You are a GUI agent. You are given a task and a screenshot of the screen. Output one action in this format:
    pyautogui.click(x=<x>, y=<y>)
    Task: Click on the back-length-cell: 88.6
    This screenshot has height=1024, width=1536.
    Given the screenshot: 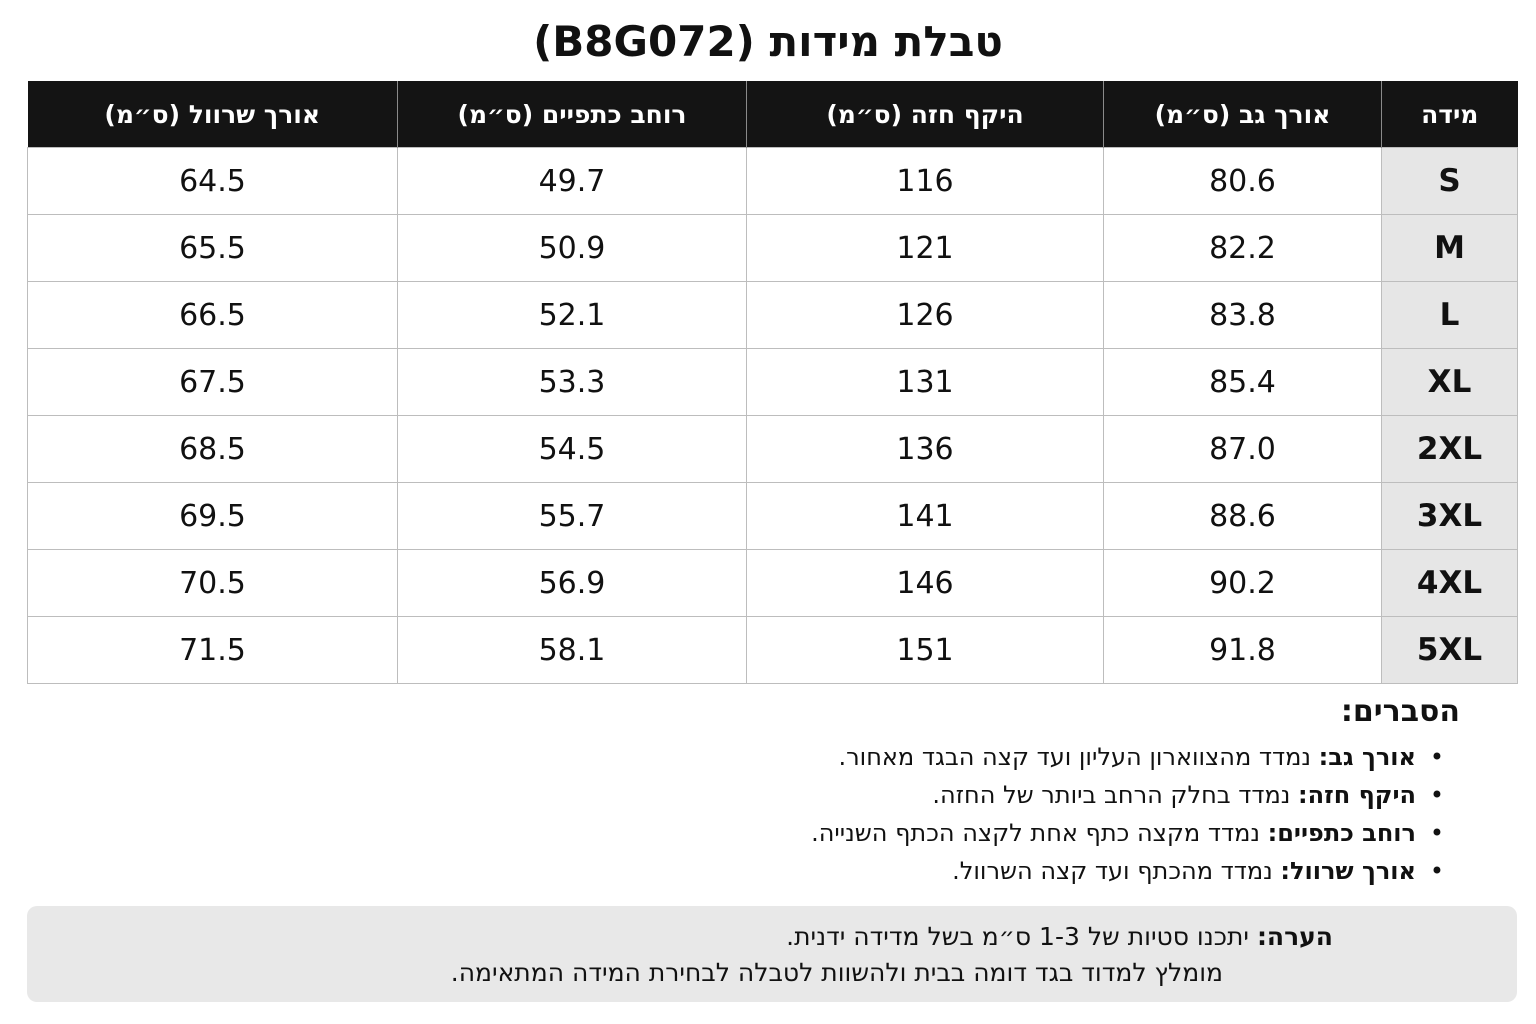 What is the action you would take?
    pyautogui.click(x=1242, y=516)
    